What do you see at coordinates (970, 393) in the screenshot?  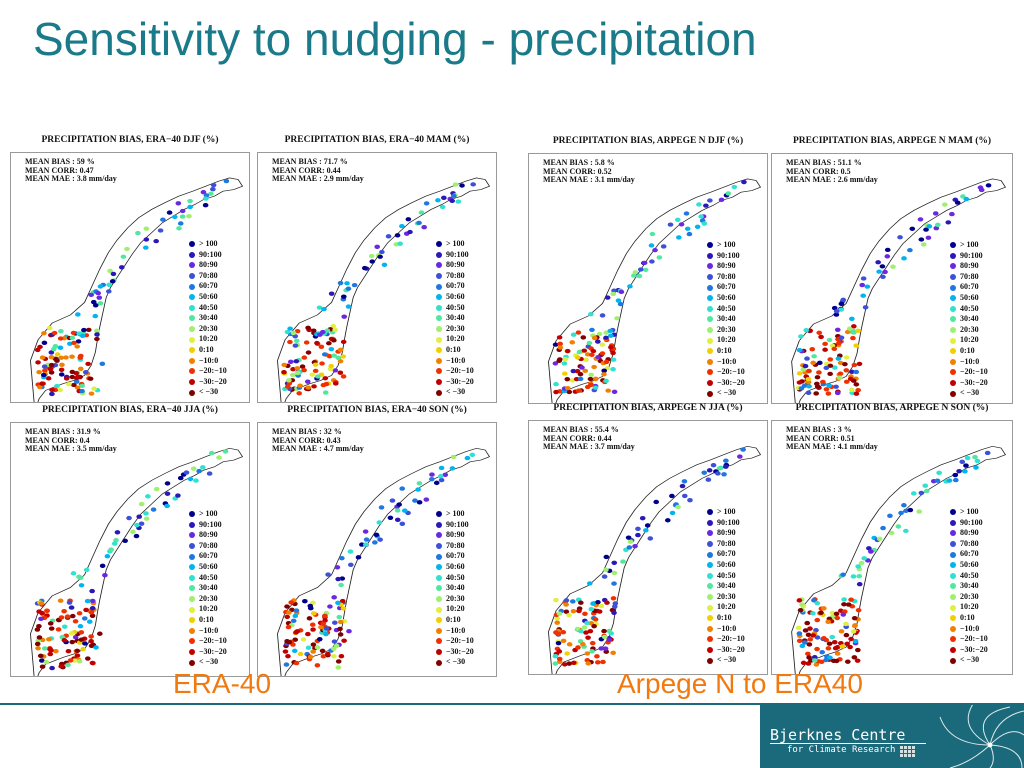 I see `legend-label: < −30` at bounding box center [970, 393].